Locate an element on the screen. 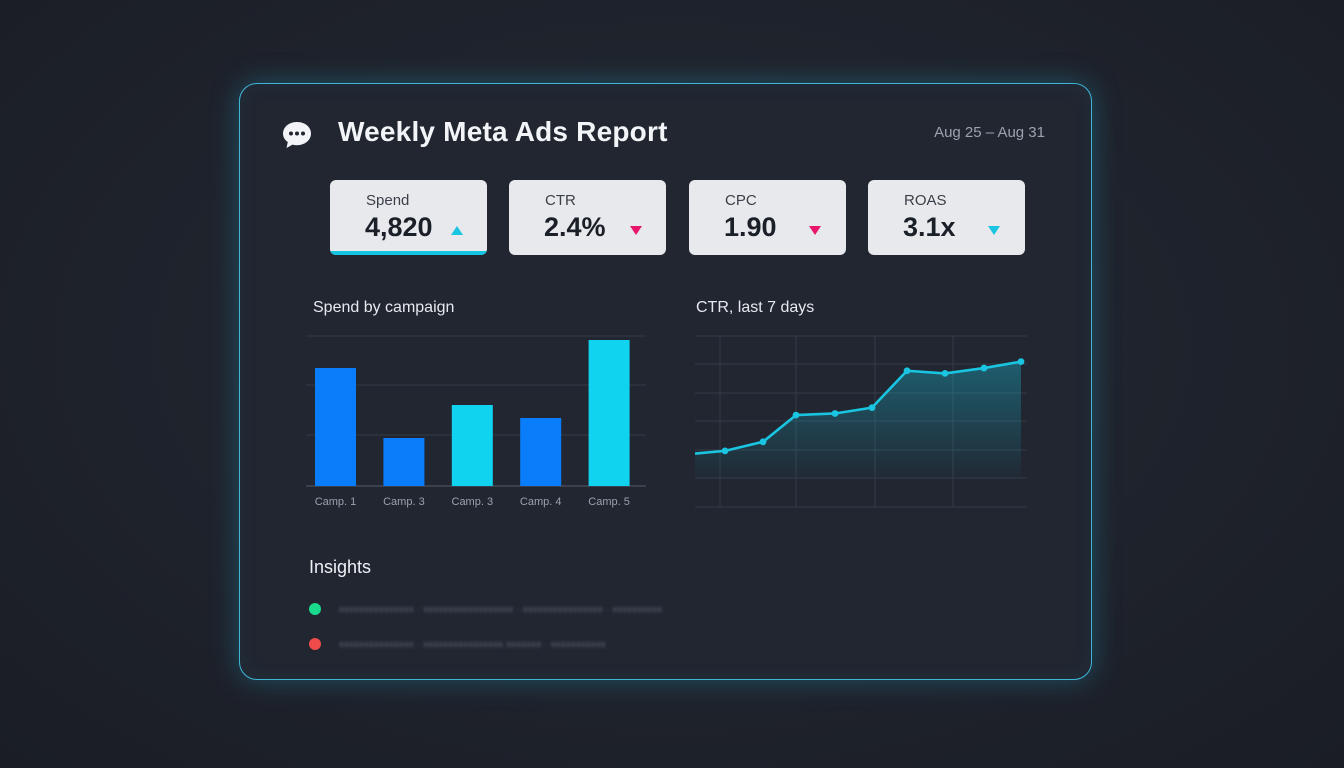  date-range: Aug 25 – Aug 31 is located at coordinates (989, 132).